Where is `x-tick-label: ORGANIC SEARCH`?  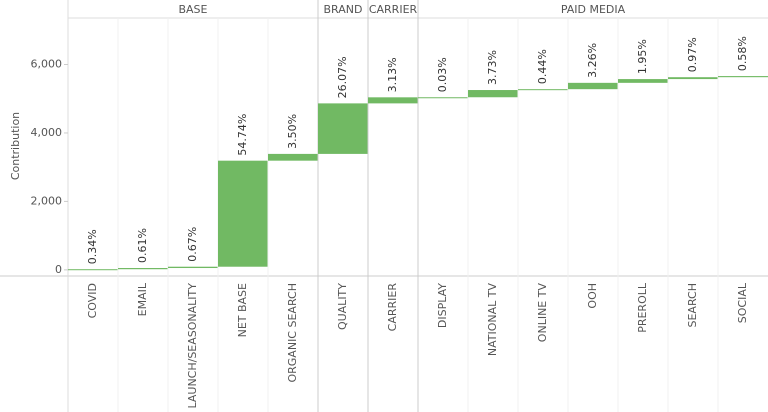
x-tick-label: ORGANIC SEARCH is located at coordinates (292, 333).